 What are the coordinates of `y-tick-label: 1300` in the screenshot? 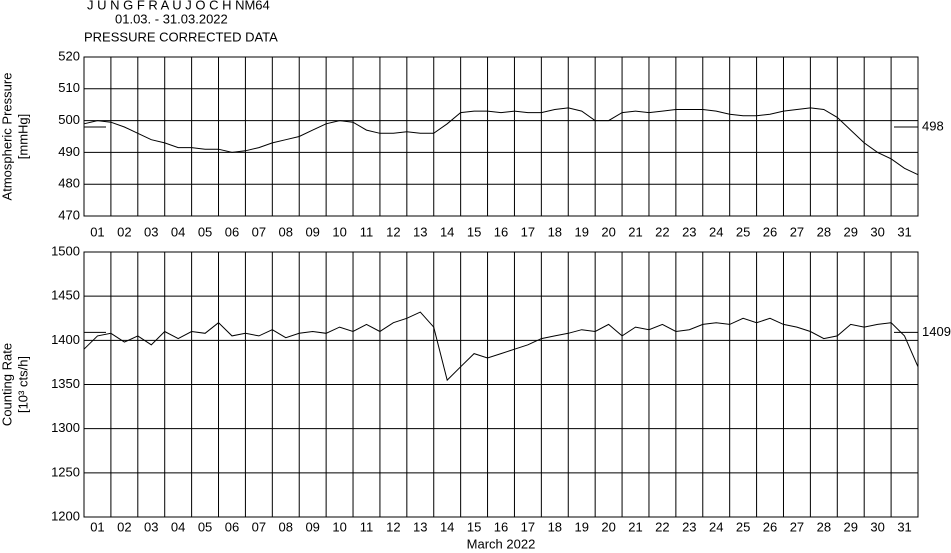 It's located at (65, 427).